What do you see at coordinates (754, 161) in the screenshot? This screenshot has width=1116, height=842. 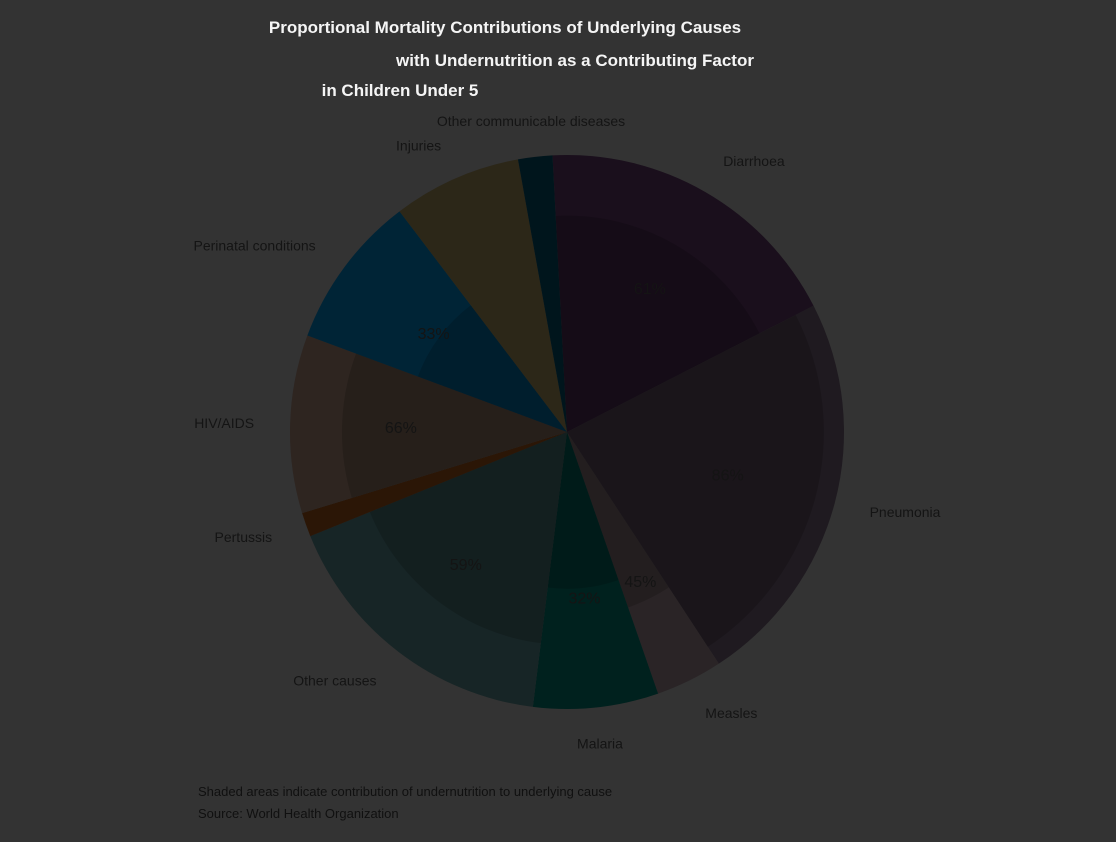 I see `slice-label-diarrhoea: Diarrhoea` at bounding box center [754, 161].